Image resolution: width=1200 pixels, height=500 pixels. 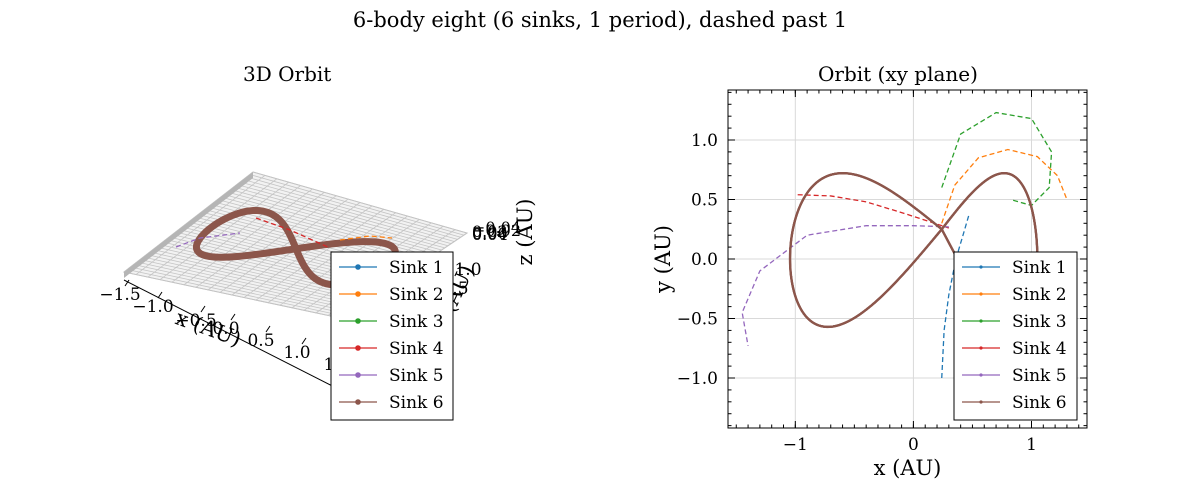 What do you see at coordinates (416, 322) in the screenshot?
I see `legend3d-label-3: Sink 3` at bounding box center [416, 322].